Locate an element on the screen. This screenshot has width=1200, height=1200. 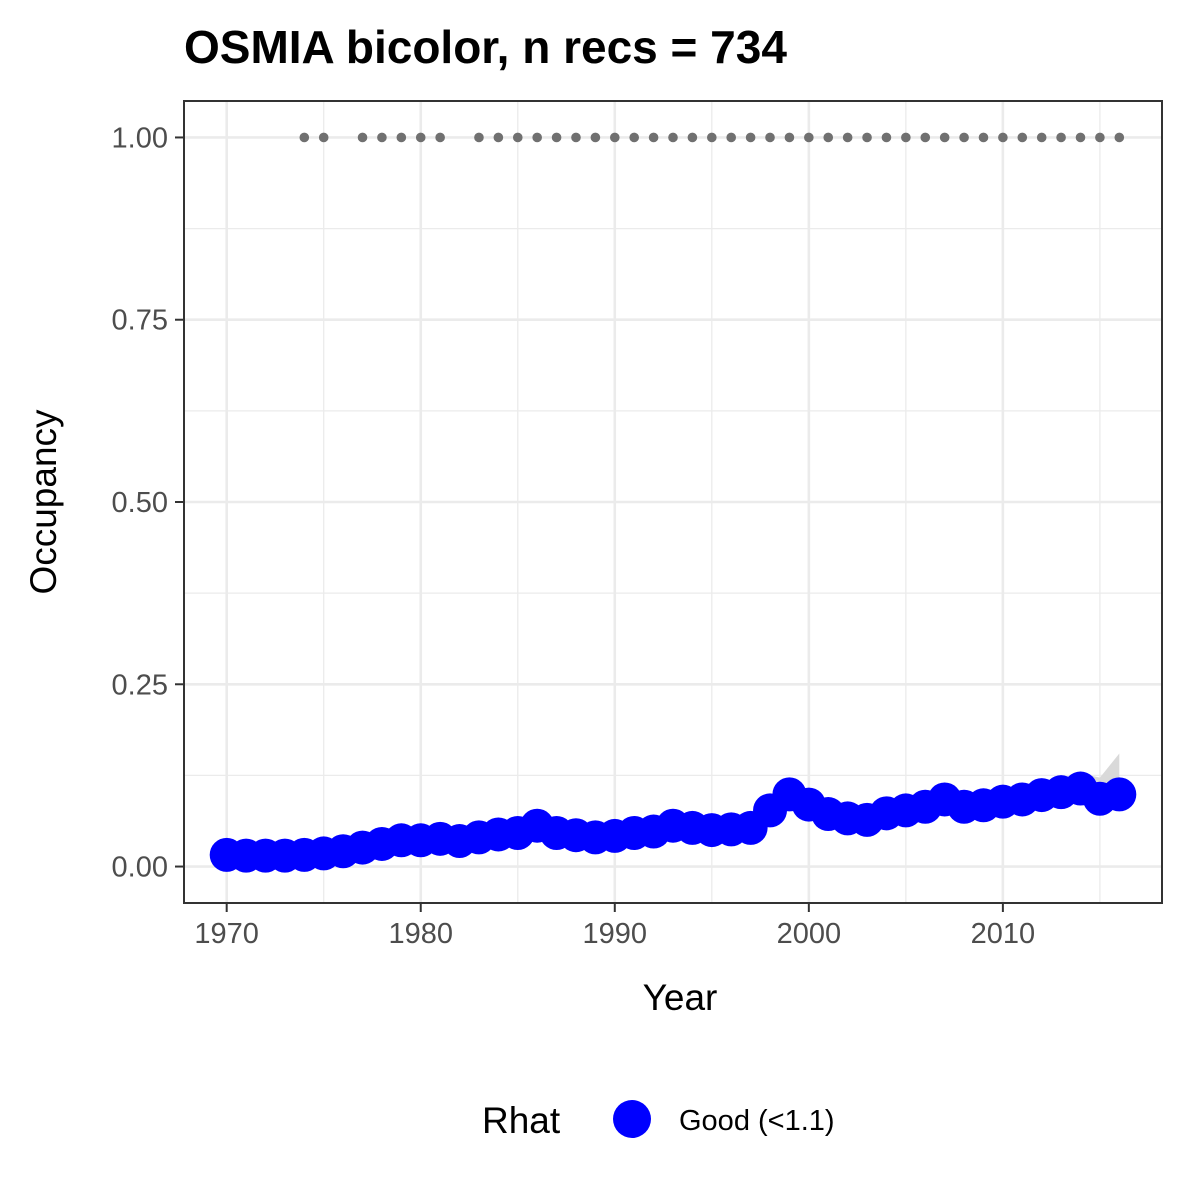
y-tick-label: 0.50 is located at coordinates (140, 503).